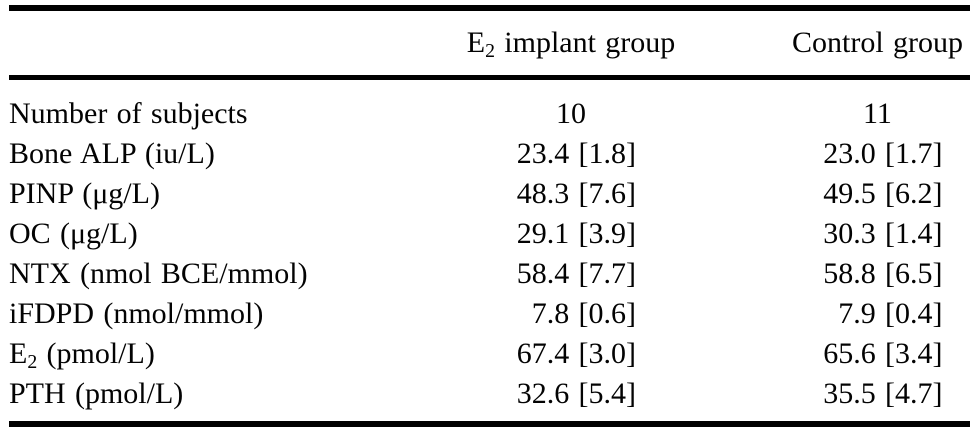  Describe the element at coordinates (883, 393) in the screenshot. I see `control-value-text: 35.5 [4.7]` at that location.